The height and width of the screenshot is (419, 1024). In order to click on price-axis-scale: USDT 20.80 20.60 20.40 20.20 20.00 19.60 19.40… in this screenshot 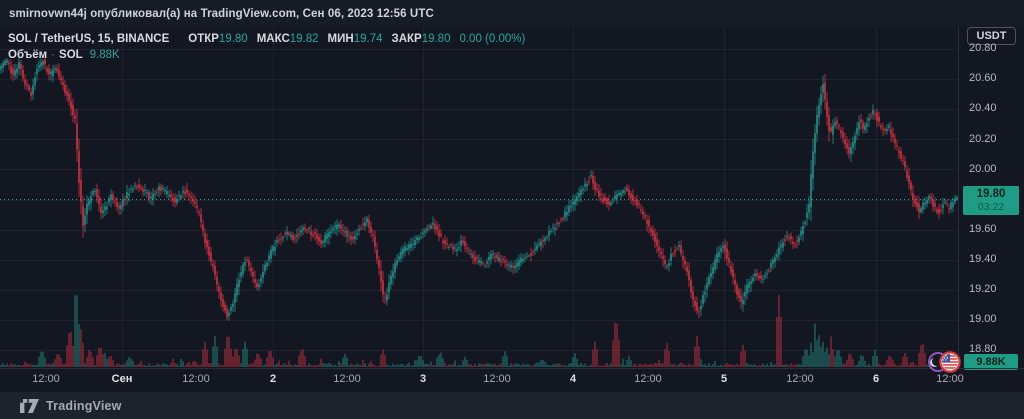, I will do `click(991, 198)`.